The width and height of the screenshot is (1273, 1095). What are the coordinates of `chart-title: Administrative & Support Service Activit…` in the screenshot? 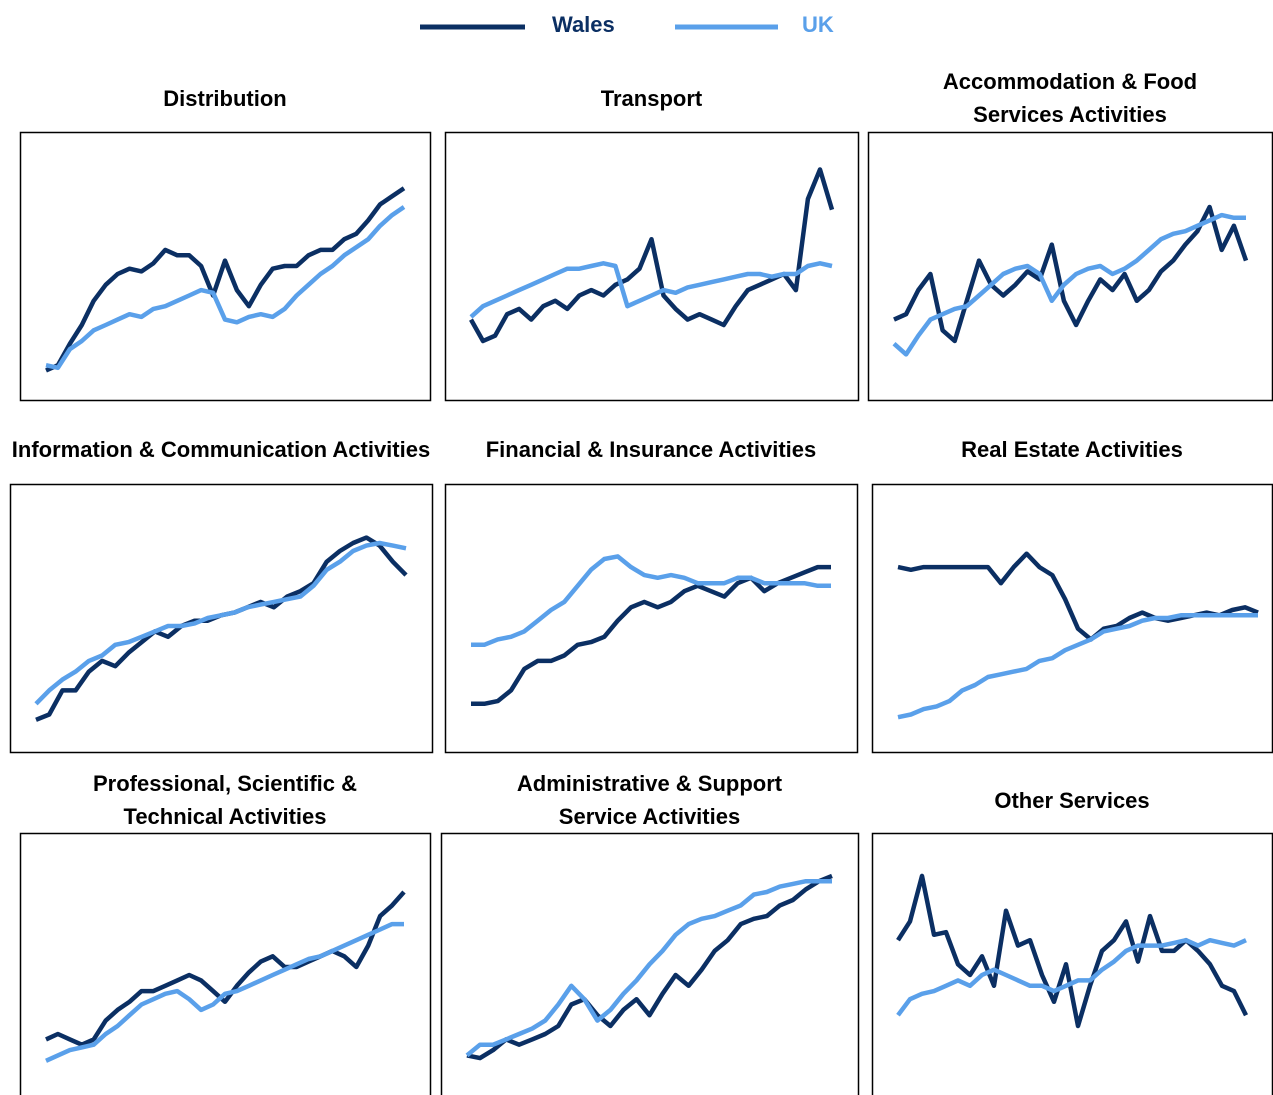 It's located at (649, 800).